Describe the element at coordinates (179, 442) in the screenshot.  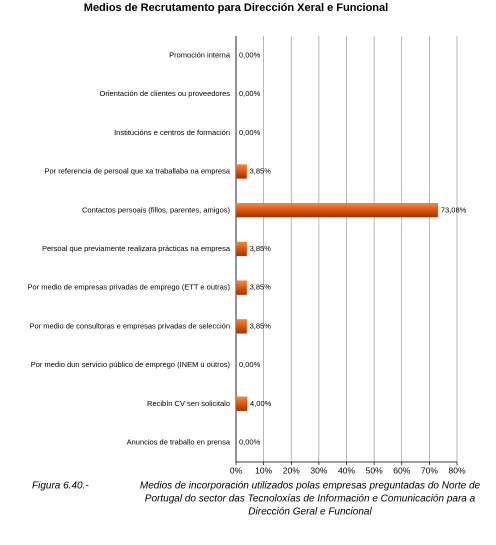
I see `y-tick-label: Anuncios de traballo en prensa` at that location.